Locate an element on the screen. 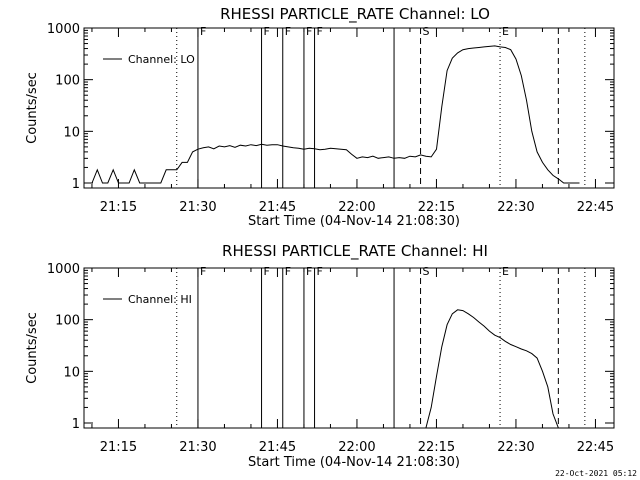 The image size is (640, 480). footer-timestamp: 22-Oct-2021 05:12 is located at coordinates (596, 473).